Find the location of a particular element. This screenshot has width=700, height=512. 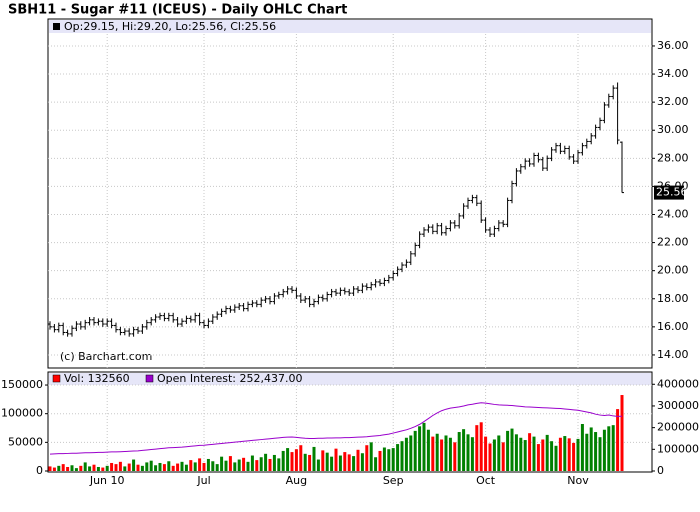

y-tick-label: 18.00 is located at coordinates (673, 298).